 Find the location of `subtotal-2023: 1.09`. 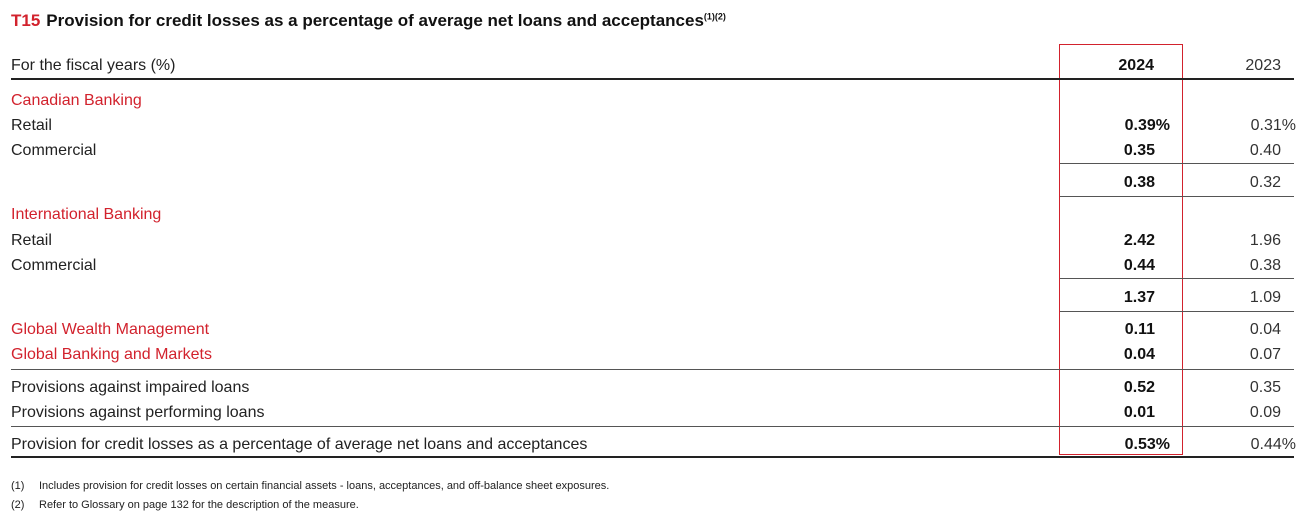

subtotal-2023: 1.09 is located at coordinates (1265, 297).